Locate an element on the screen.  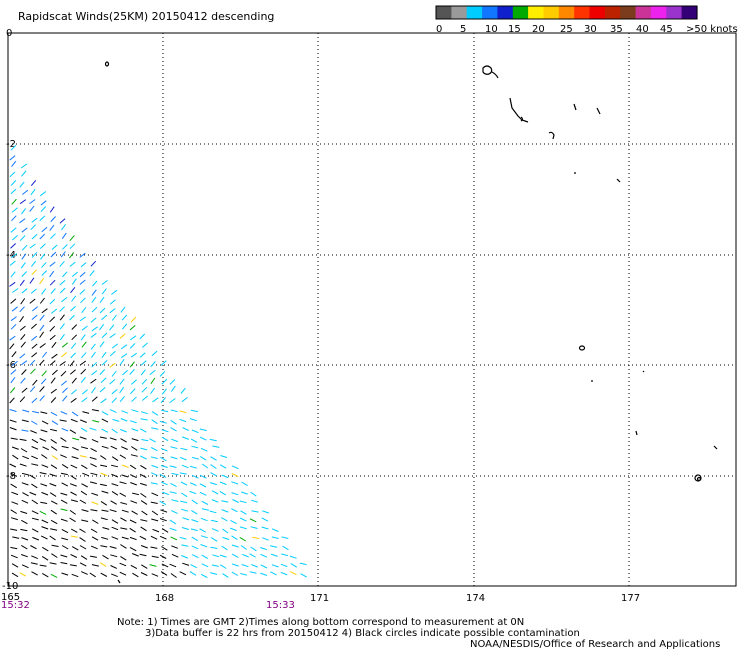
legend-label: 20 is located at coordinates (538, 29).